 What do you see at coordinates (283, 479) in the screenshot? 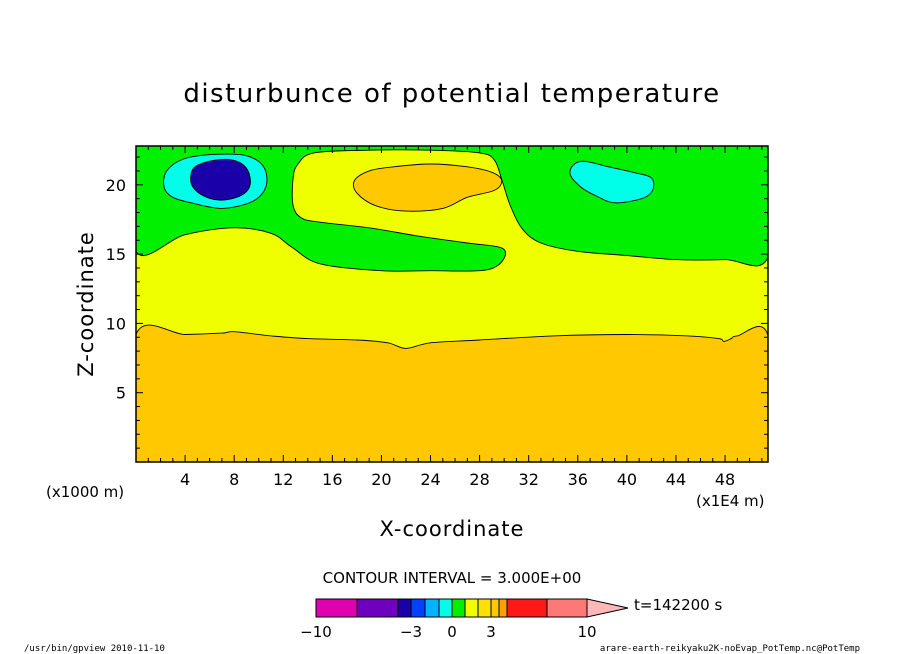
I see `x-tick-label: 12` at bounding box center [283, 479].